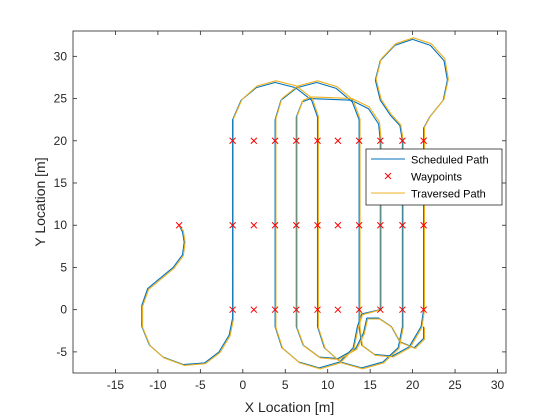 Image resolution: width=560 pixels, height=420 pixels. Describe the element at coordinates (448, 195) in the screenshot. I see `legend-label-traversed-path: Traversed Path` at that location.